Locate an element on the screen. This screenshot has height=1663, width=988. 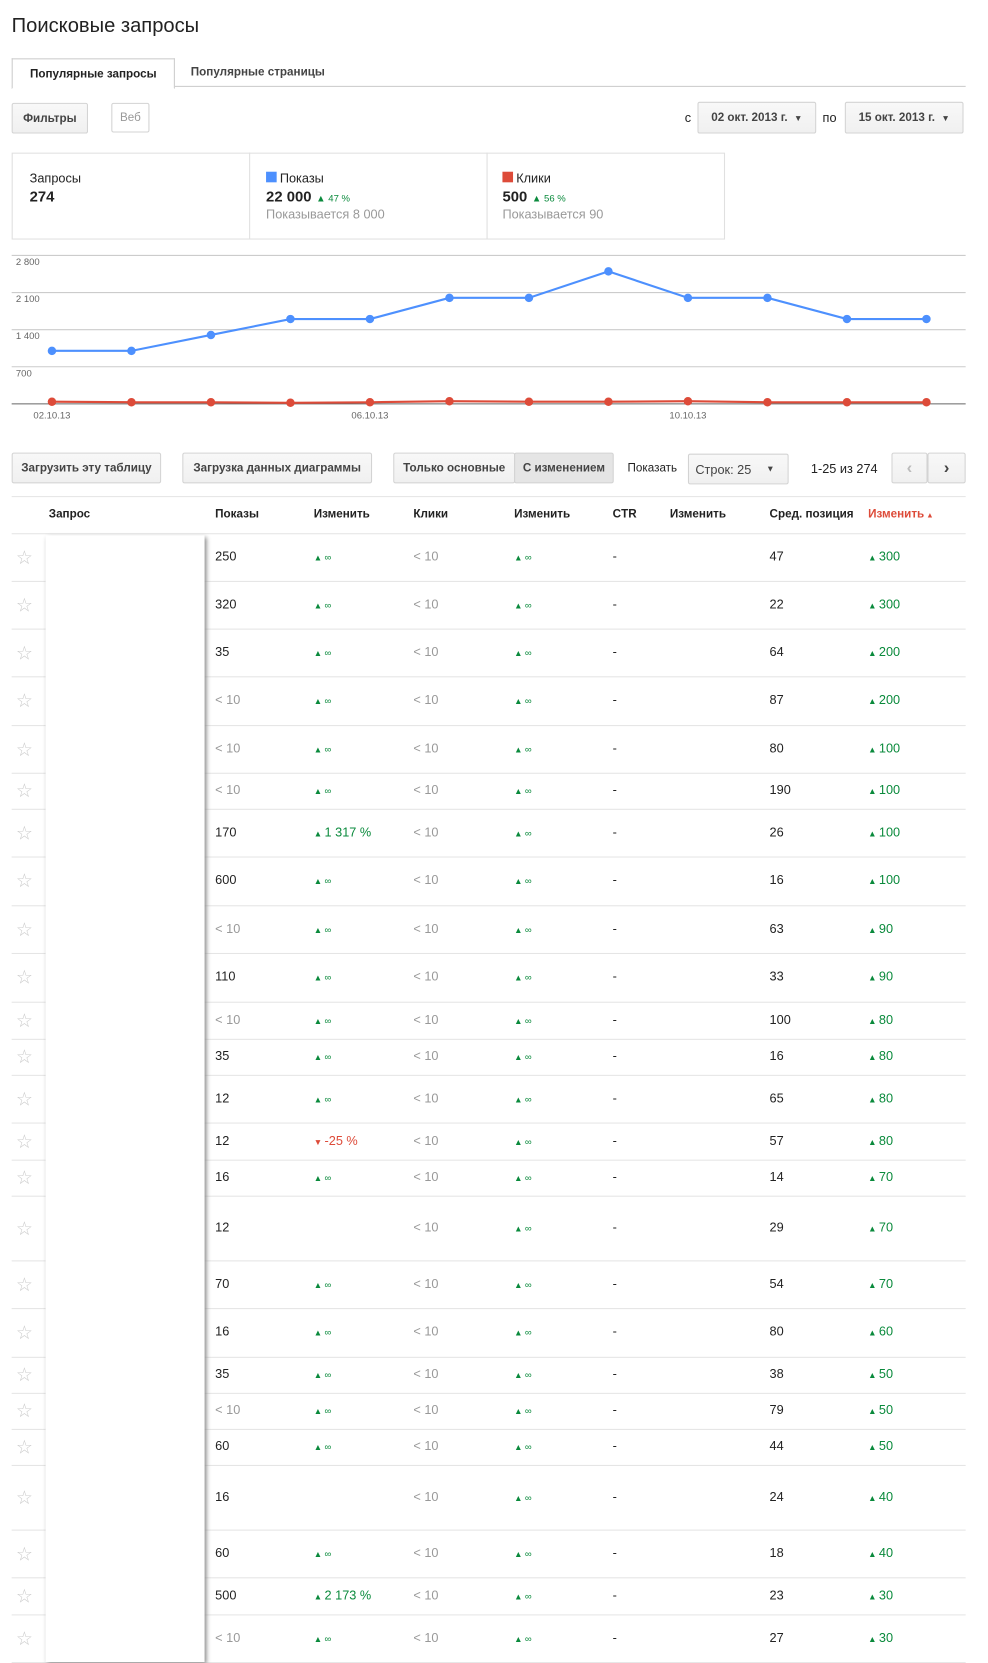
legend-label: Клики is located at coordinates (533, 178).